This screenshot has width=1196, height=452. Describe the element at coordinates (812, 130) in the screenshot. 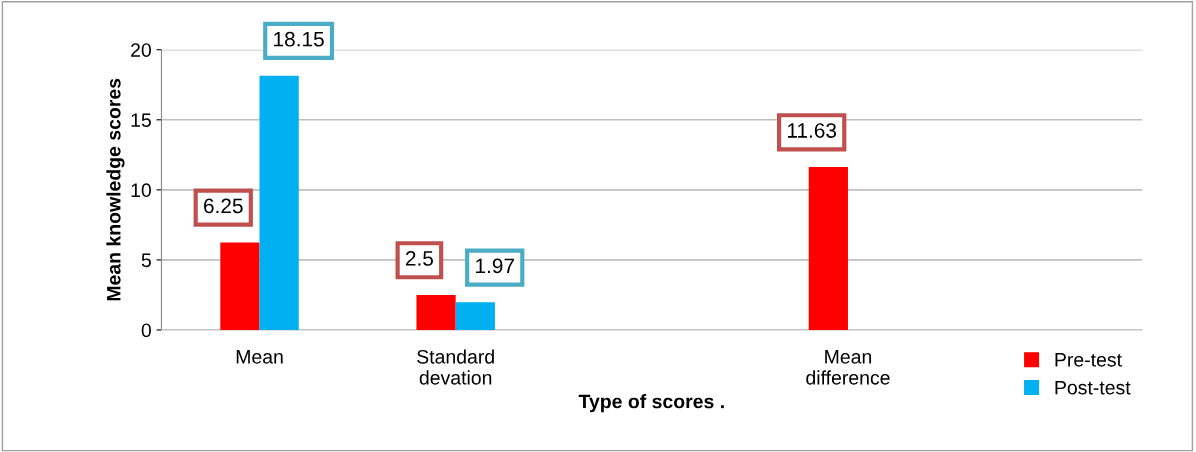

I see `data-label: 11.63` at that location.